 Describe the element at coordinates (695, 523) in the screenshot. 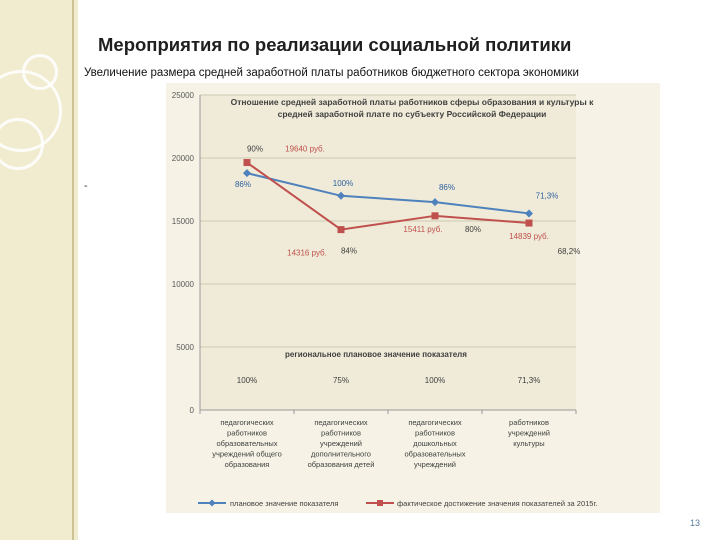

I see `page-number: 13` at that location.